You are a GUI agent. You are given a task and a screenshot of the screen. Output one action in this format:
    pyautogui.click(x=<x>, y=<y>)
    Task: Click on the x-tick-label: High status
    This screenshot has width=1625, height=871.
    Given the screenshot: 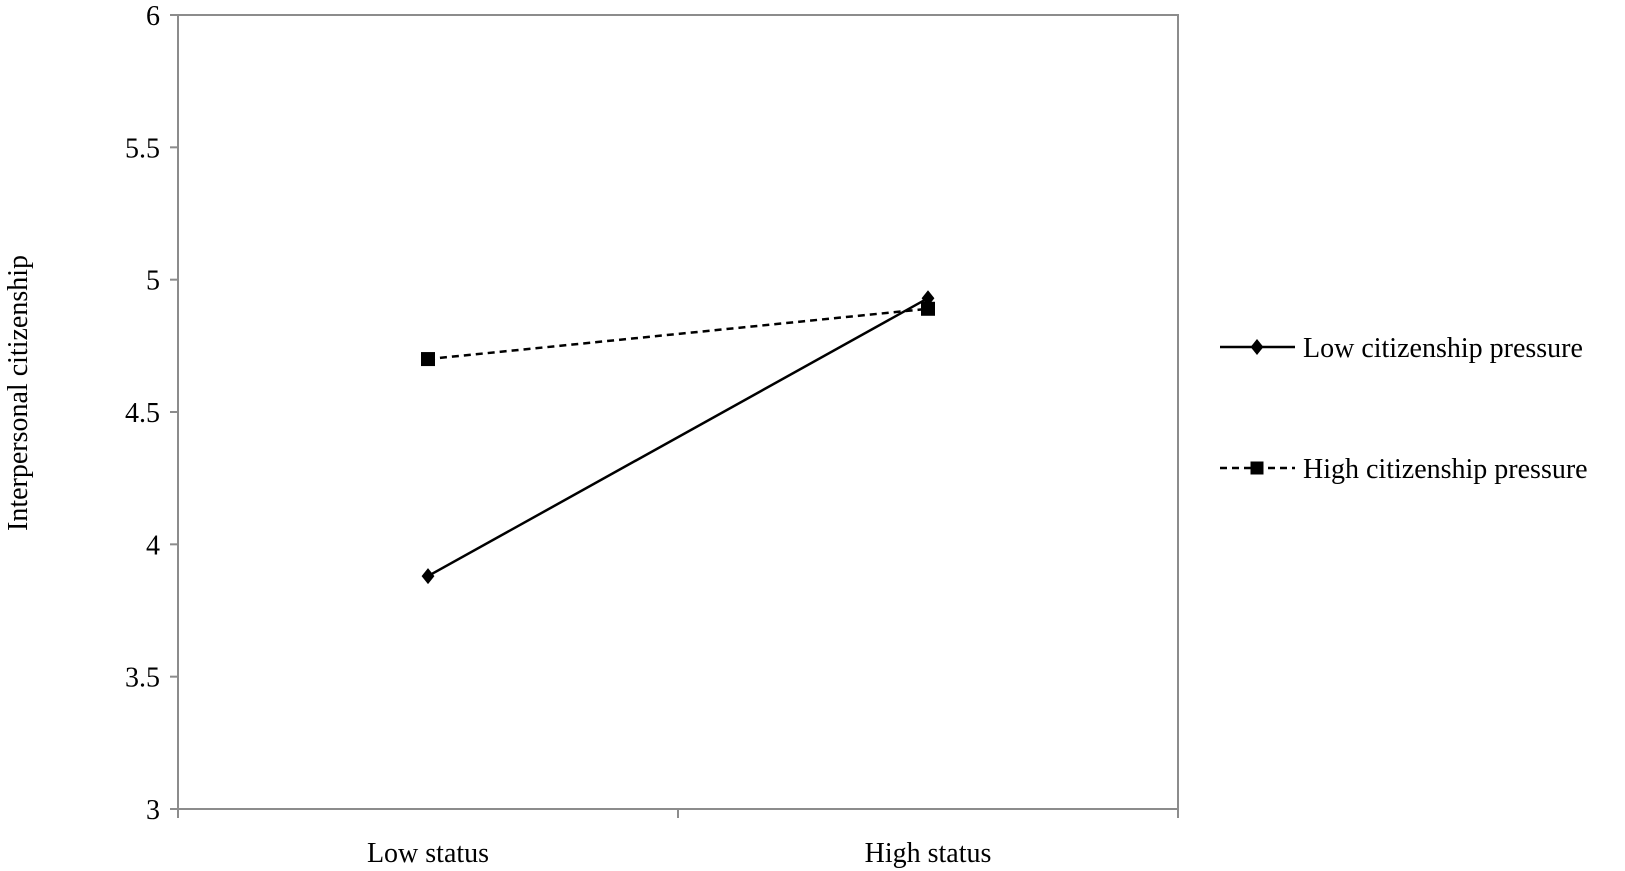 What is the action you would take?
    pyautogui.click(x=928, y=853)
    